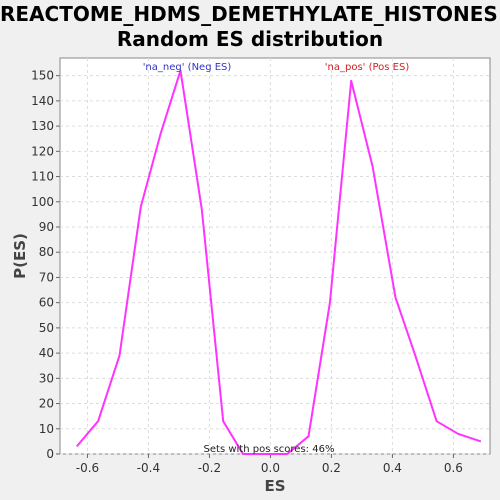 The height and width of the screenshot is (500, 500). Describe the element at coordinates (331, 468) in the screenshot. I see `x-tick-label: 0.2` at that location.